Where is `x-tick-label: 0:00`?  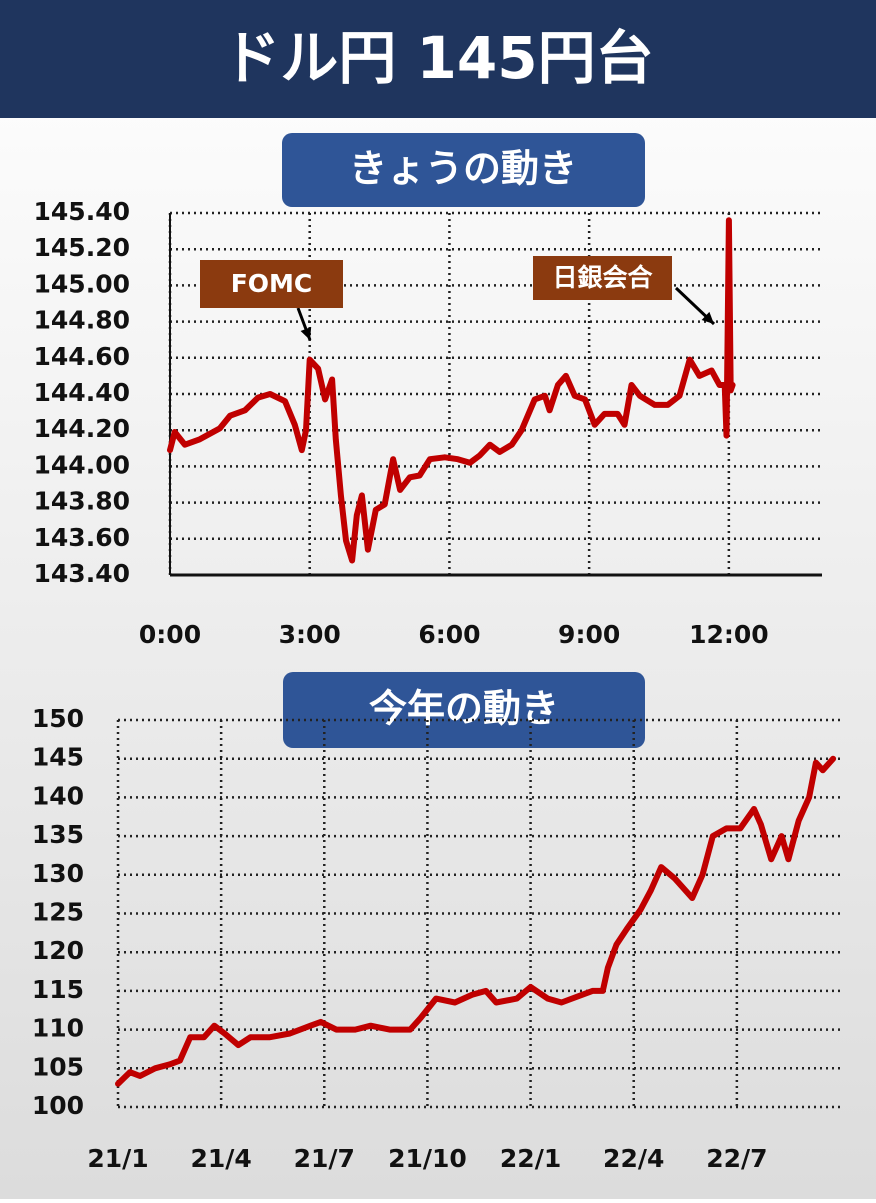 x-tick-label: 0:00 is located at coordinates (170, 634).